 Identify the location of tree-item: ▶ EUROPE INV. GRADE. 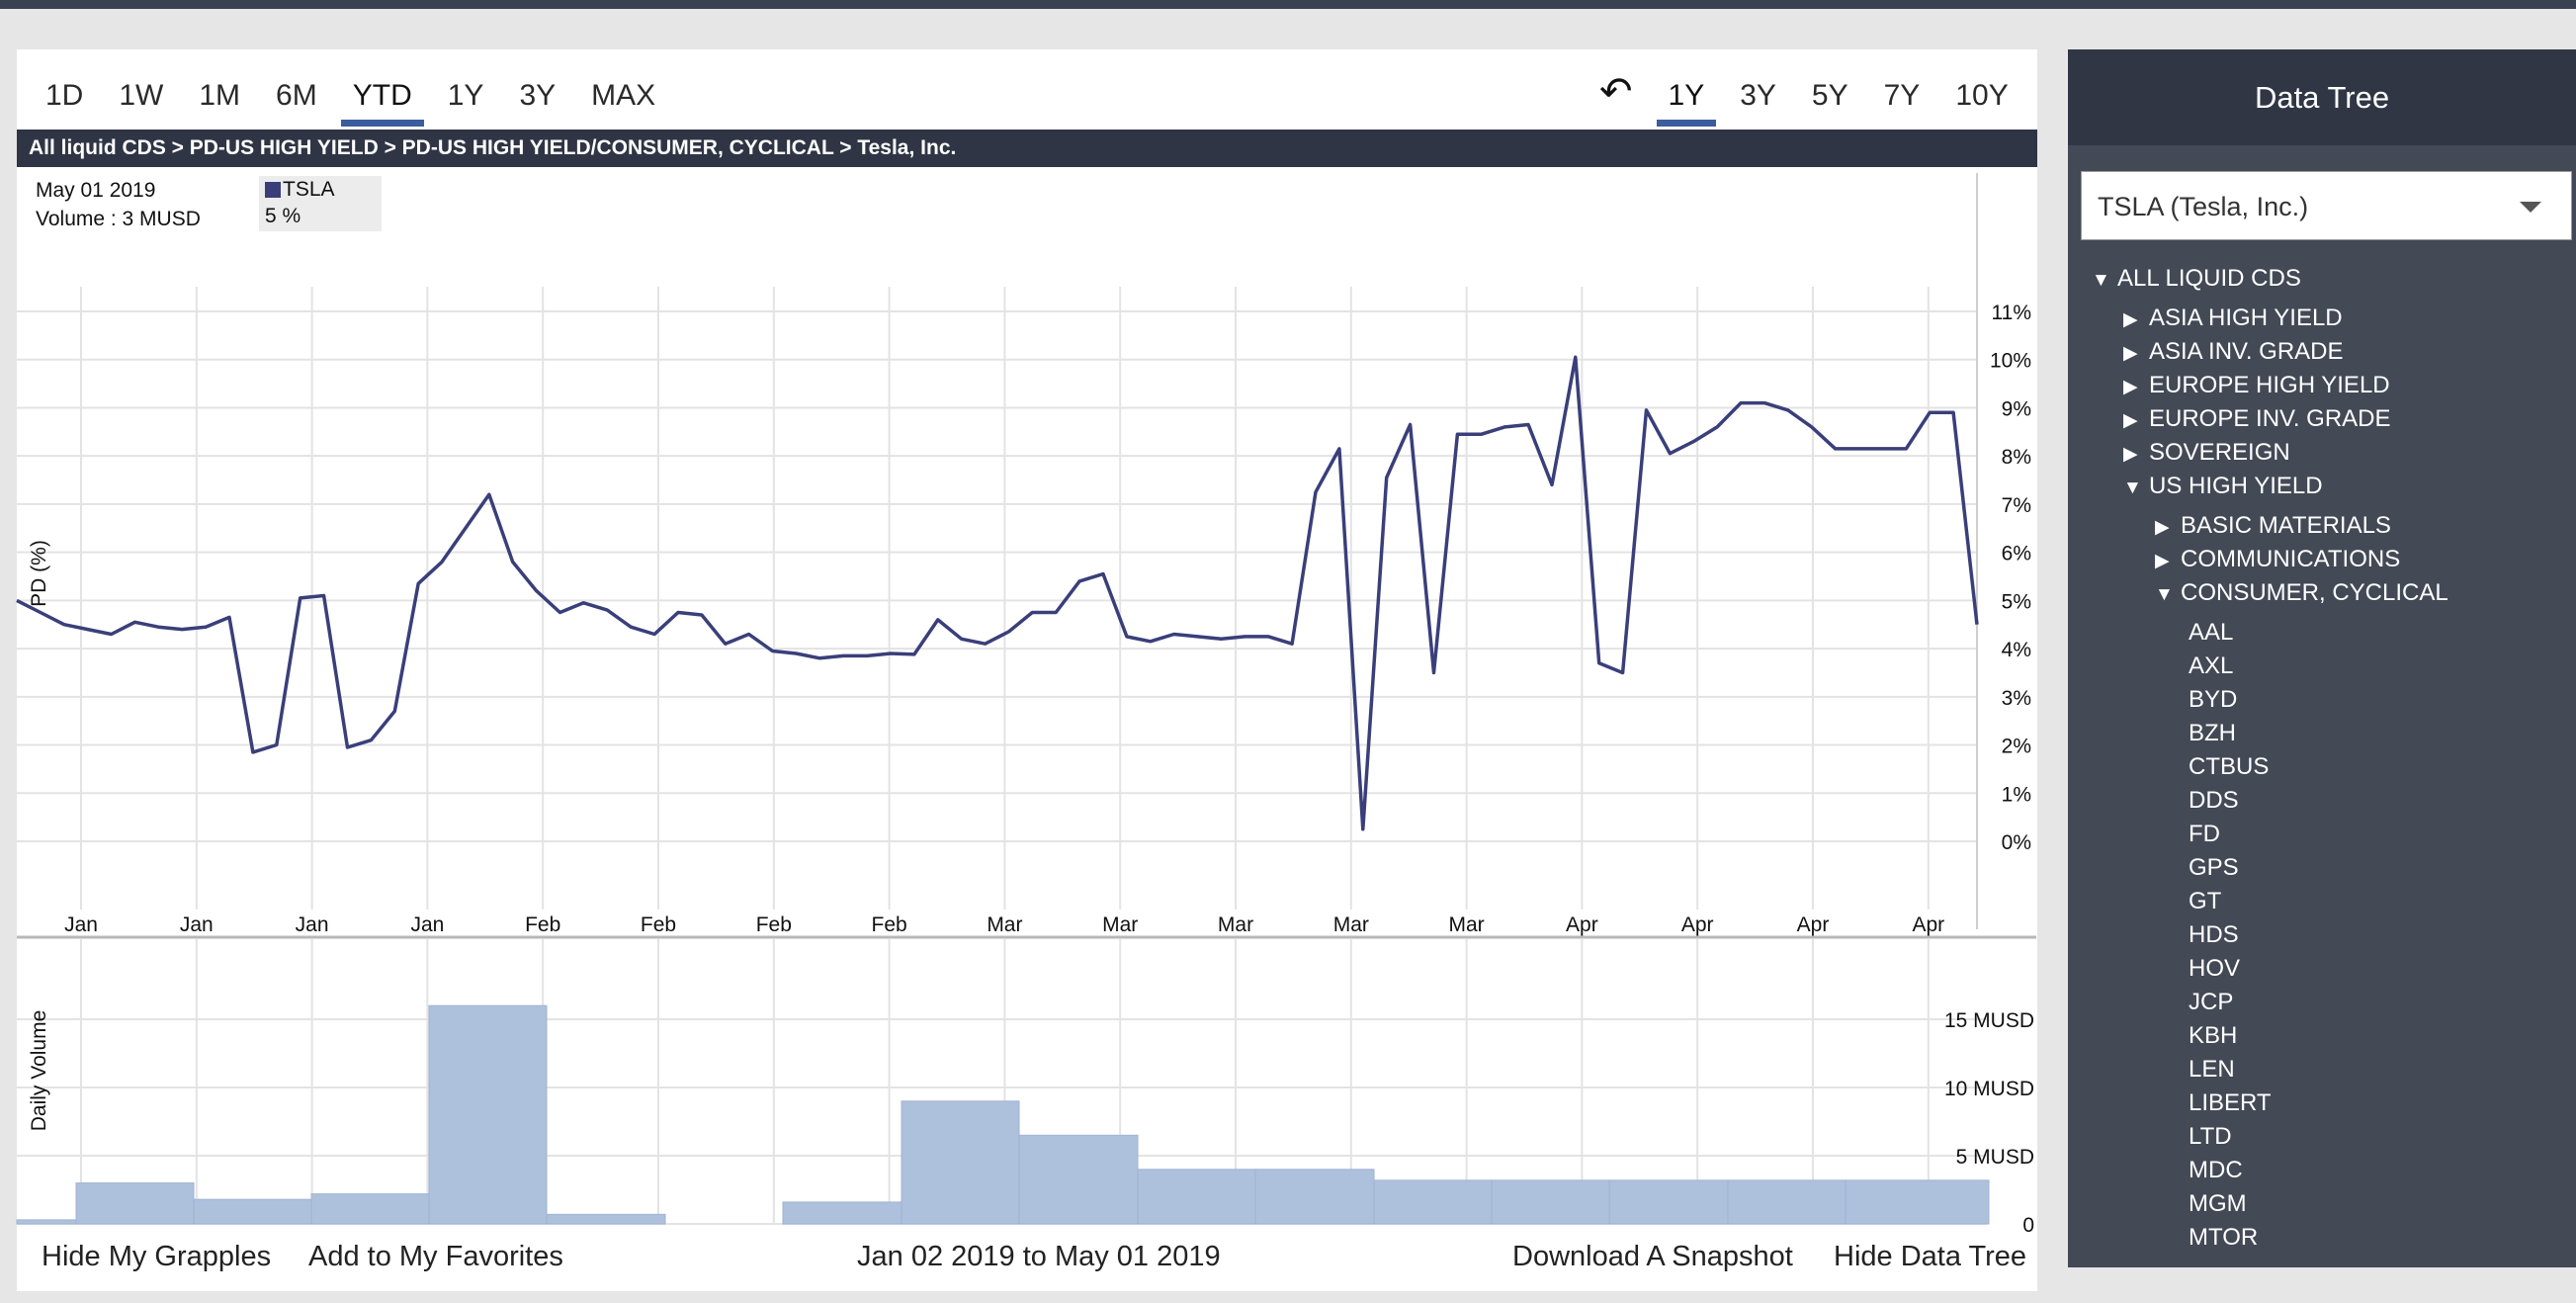
(2257, 419).